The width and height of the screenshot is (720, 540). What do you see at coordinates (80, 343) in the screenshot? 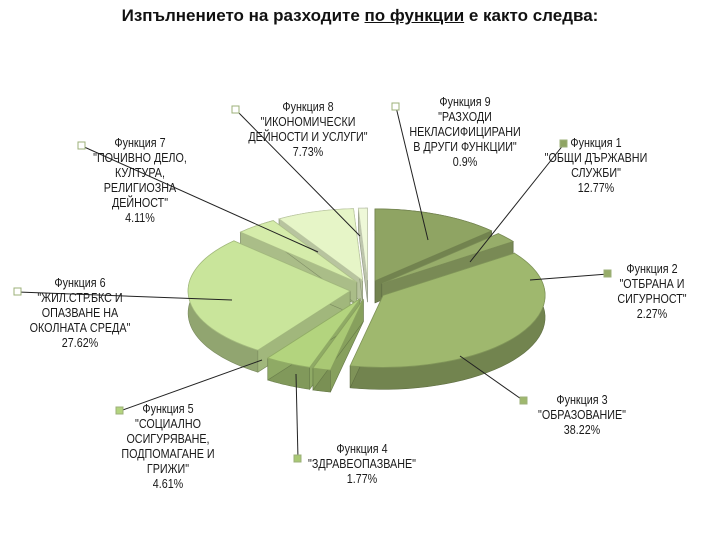
I see `slice-percent: 27.62%` at bounding box center [80, 343].